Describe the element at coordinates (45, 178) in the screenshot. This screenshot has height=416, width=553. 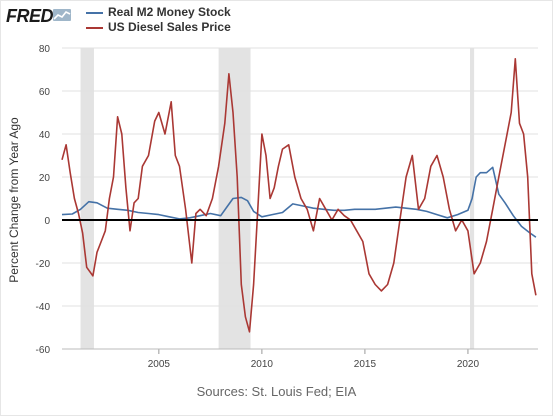
I see `y-tick-label: 20` at that location.